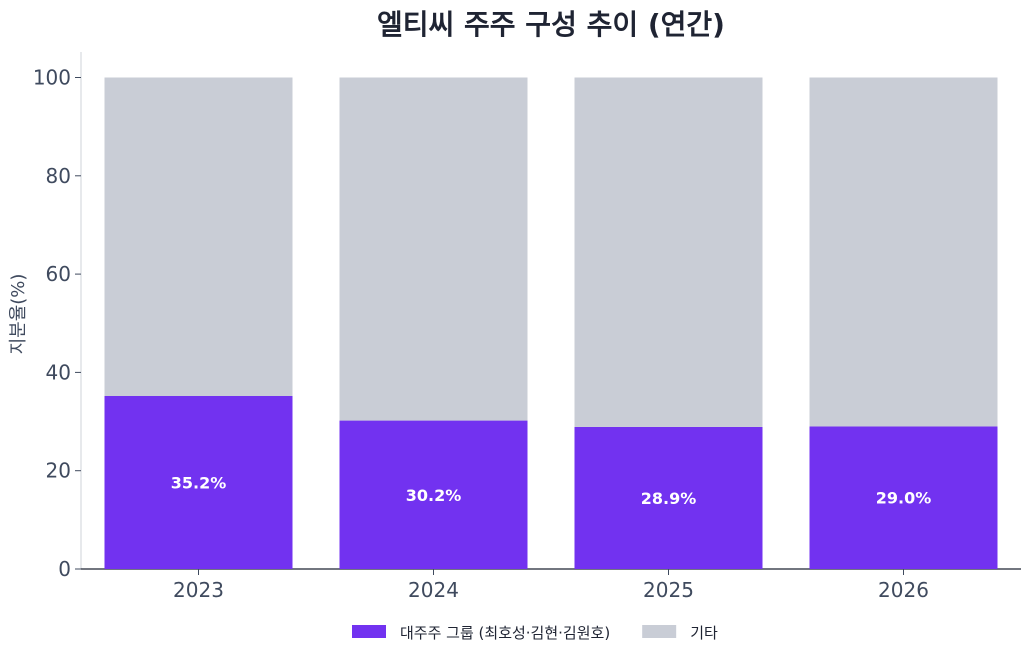 The height and width of the screenshot is (659, 1030). I want to click on y-tick-label: 100, so click(52, 78).